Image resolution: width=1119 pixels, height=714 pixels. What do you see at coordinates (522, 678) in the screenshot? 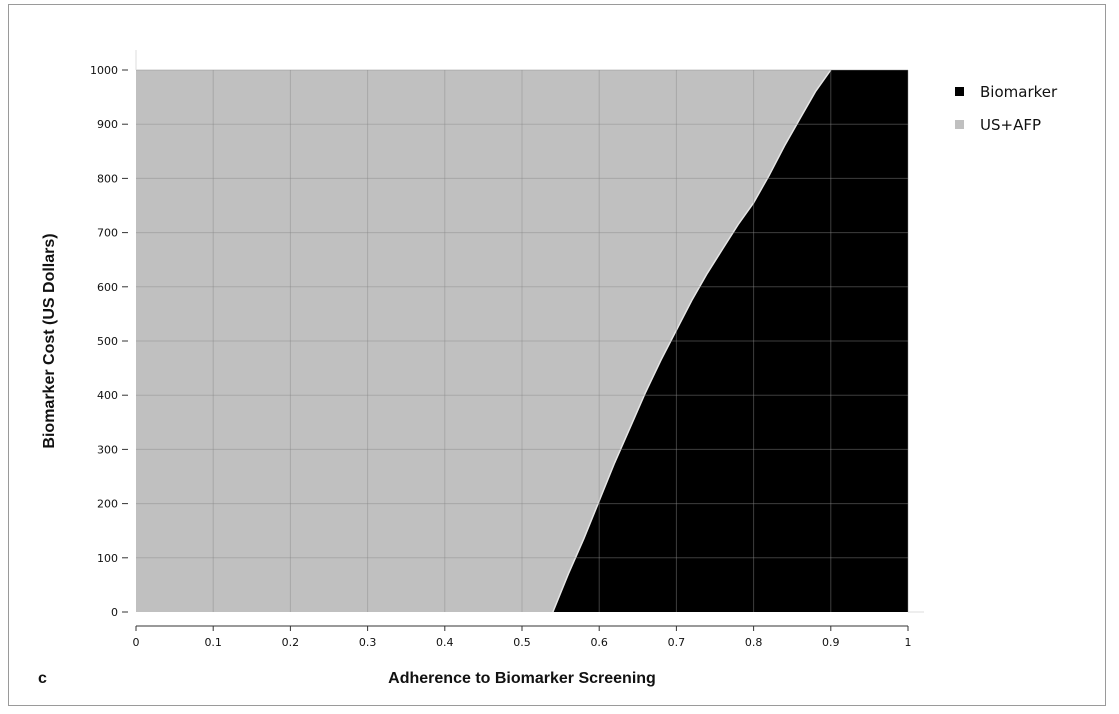
I see `x-axis-title: Adherence to Biomarker Screening` at bounding box center [522, 678].